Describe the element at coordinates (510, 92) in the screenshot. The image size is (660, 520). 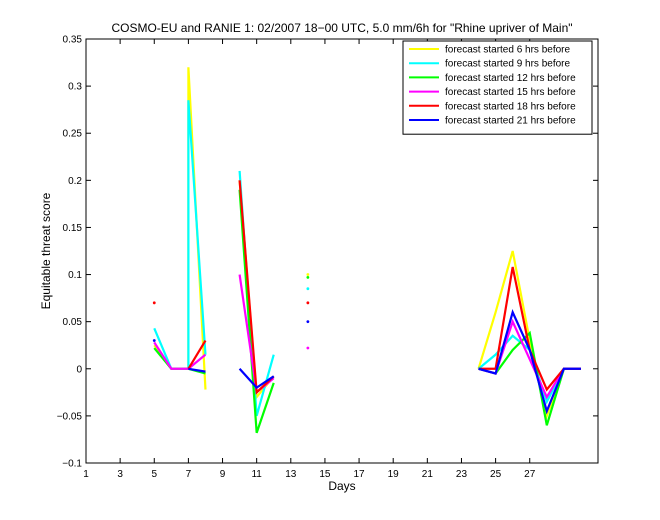
I see `legend-entry: forecast started 15 hrs before` at that location.